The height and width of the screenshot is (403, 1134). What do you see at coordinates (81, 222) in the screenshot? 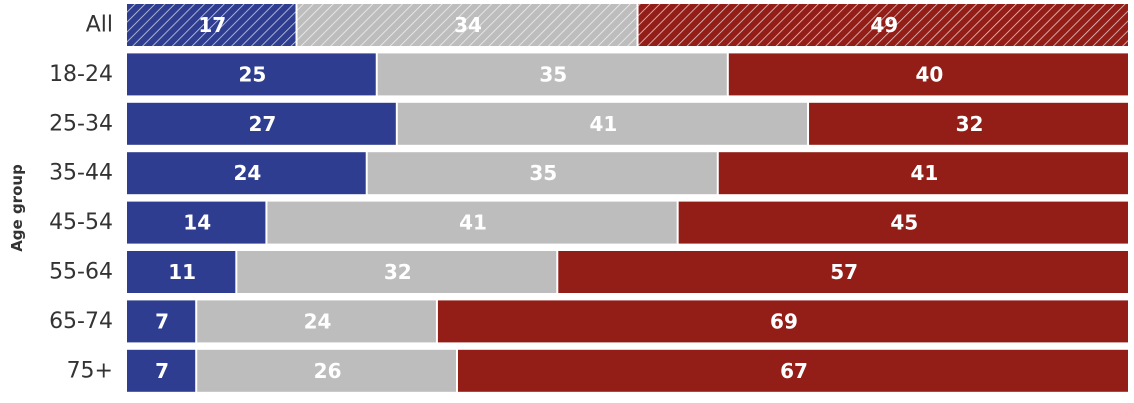
I see `category-label: 45-54` at bounding box center [81, 222].